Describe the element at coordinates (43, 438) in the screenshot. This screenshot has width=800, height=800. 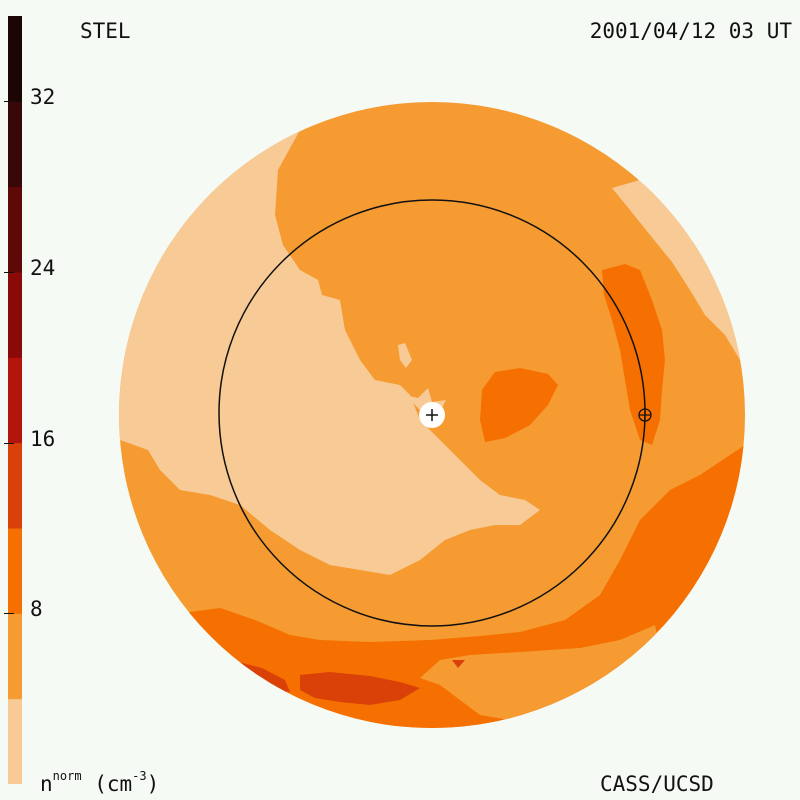
I see `colorbar-tick-label: 16` at that location.